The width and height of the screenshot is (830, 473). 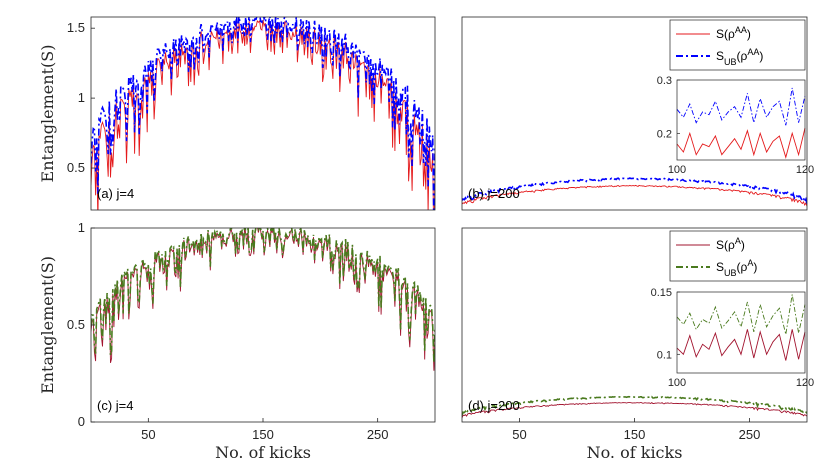 I want to click on panel-label: (d) j=200, so click(x=494, y=405).